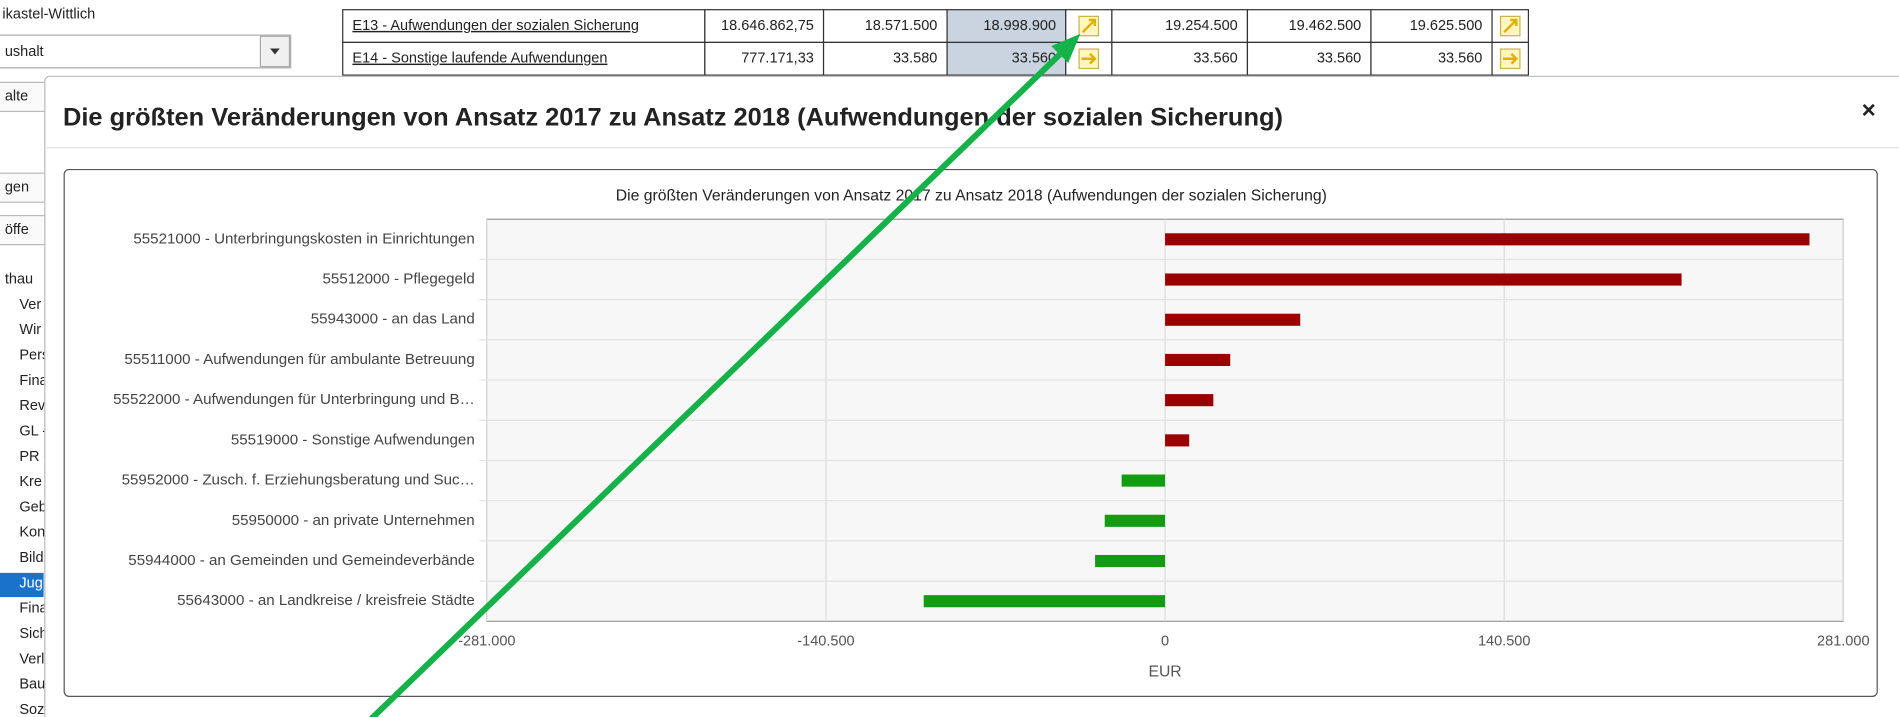 The image size is (1899, 717). I want to click on x-axis-label: EUR, so click(1164, 671).